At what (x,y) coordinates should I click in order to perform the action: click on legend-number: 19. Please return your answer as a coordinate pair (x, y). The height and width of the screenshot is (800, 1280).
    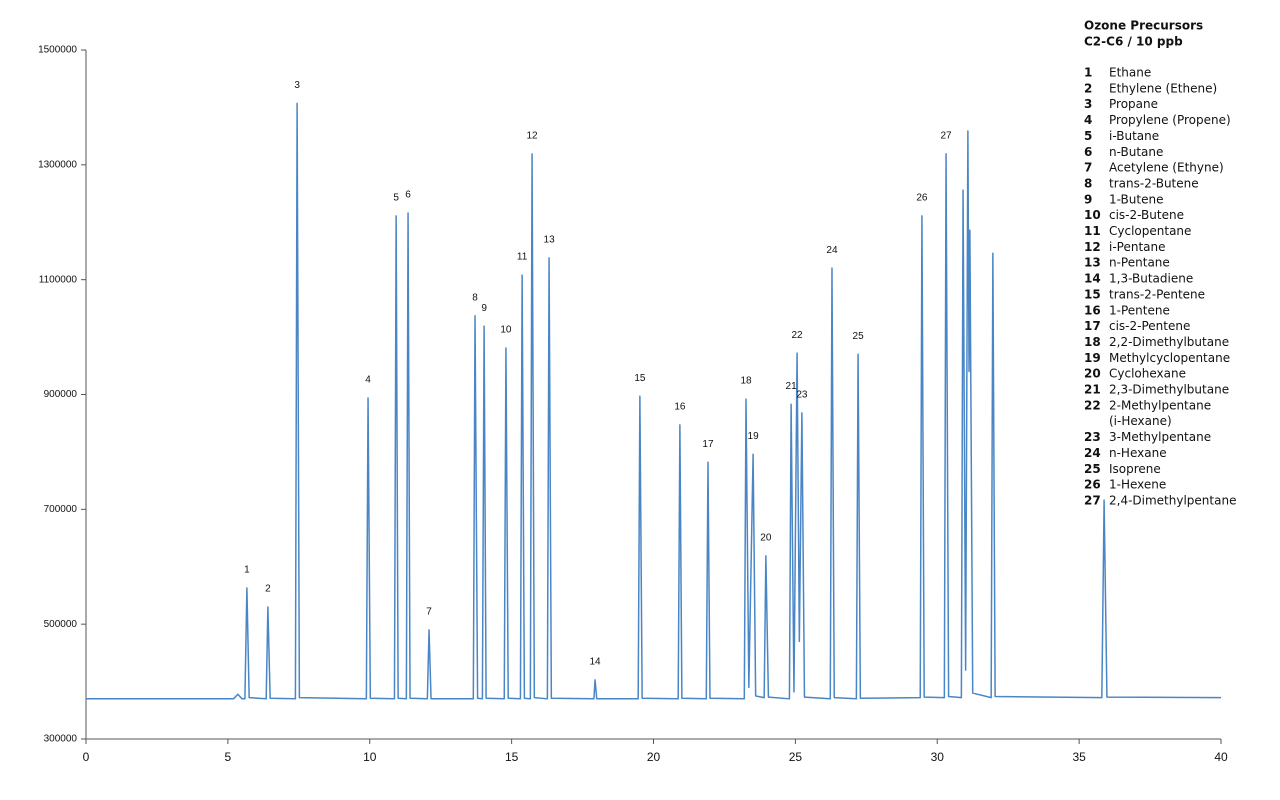
    Looking at the image, I should click on (1092, 358).